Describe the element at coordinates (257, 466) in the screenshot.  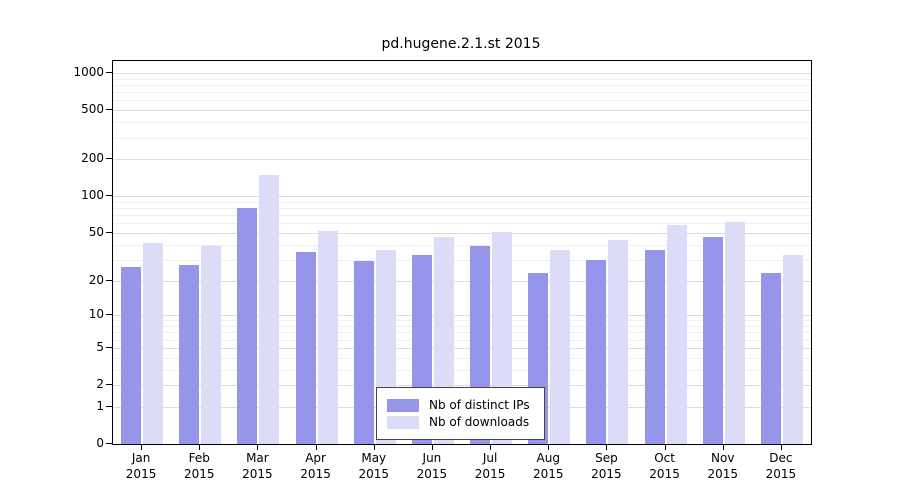
I see `x-label-mar: Mar 2015` at that location.